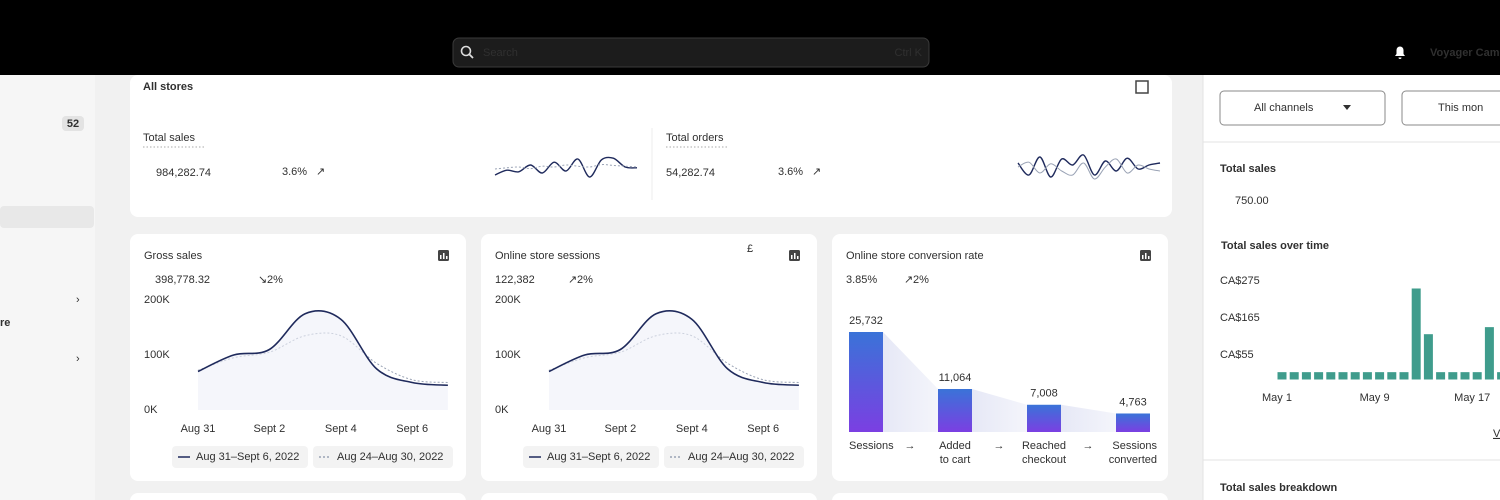  Describe the element at coordinates (47, 287) in the screenshot. I see `sidebar` at that location.